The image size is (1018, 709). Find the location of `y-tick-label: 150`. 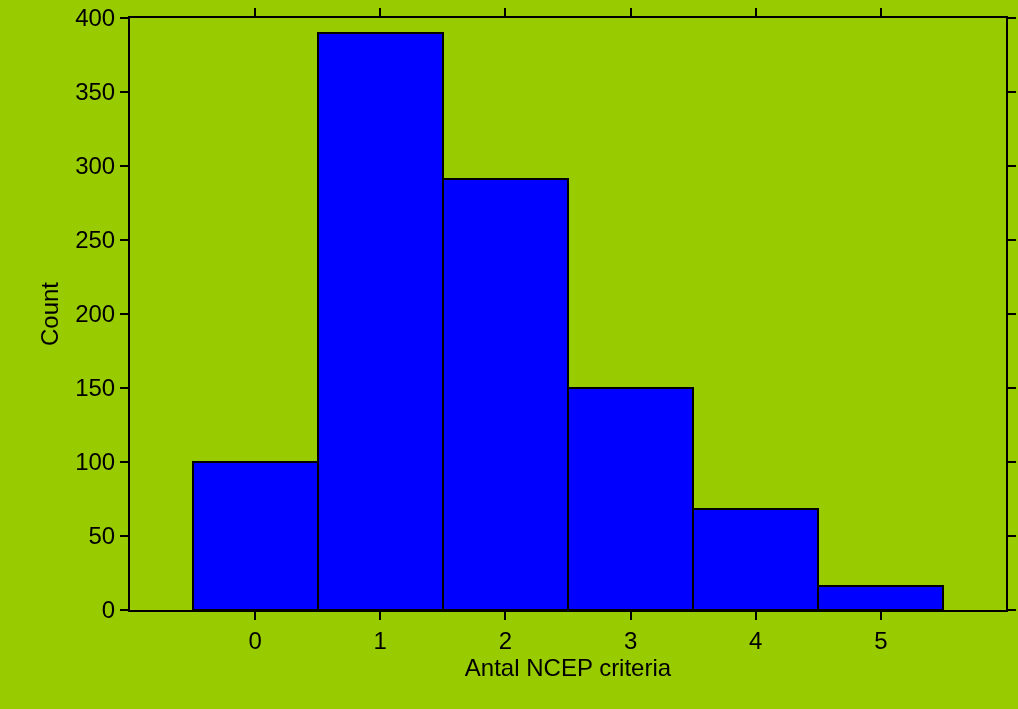

y-tick-label: 150 is located at coordinates (95, 388).